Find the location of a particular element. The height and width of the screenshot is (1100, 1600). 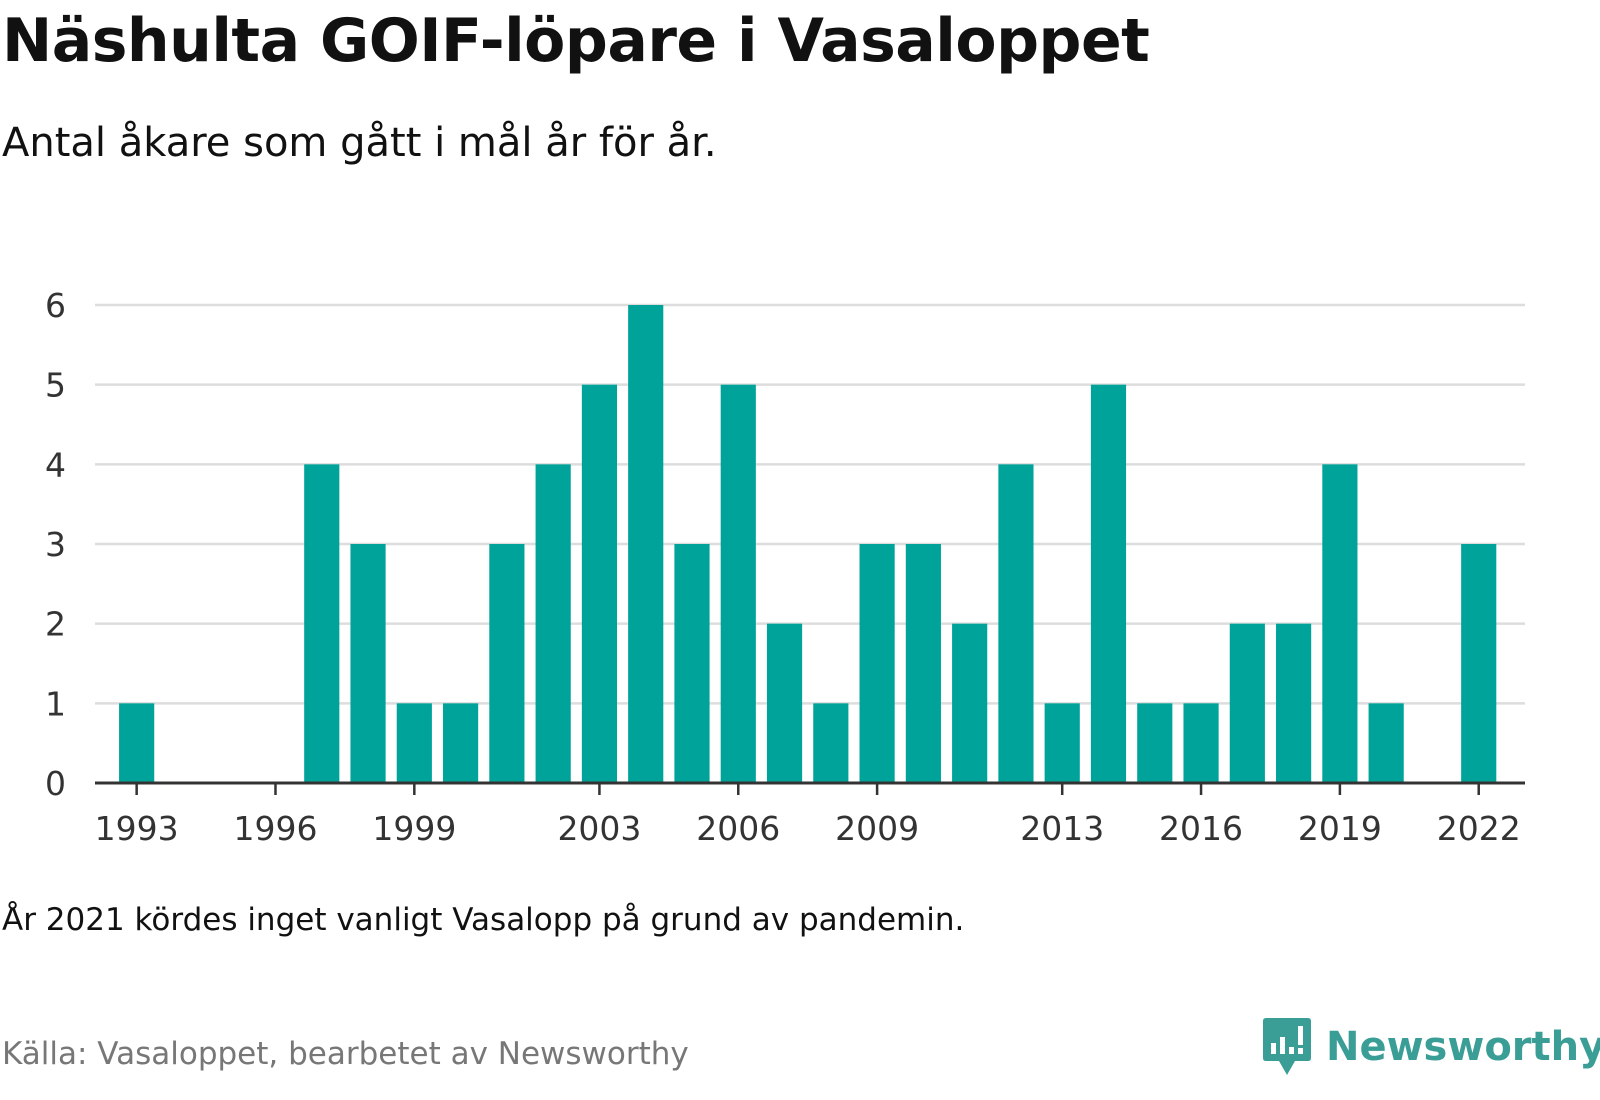

x-tick-label: 2022 is located at coordinates (1479, 828).